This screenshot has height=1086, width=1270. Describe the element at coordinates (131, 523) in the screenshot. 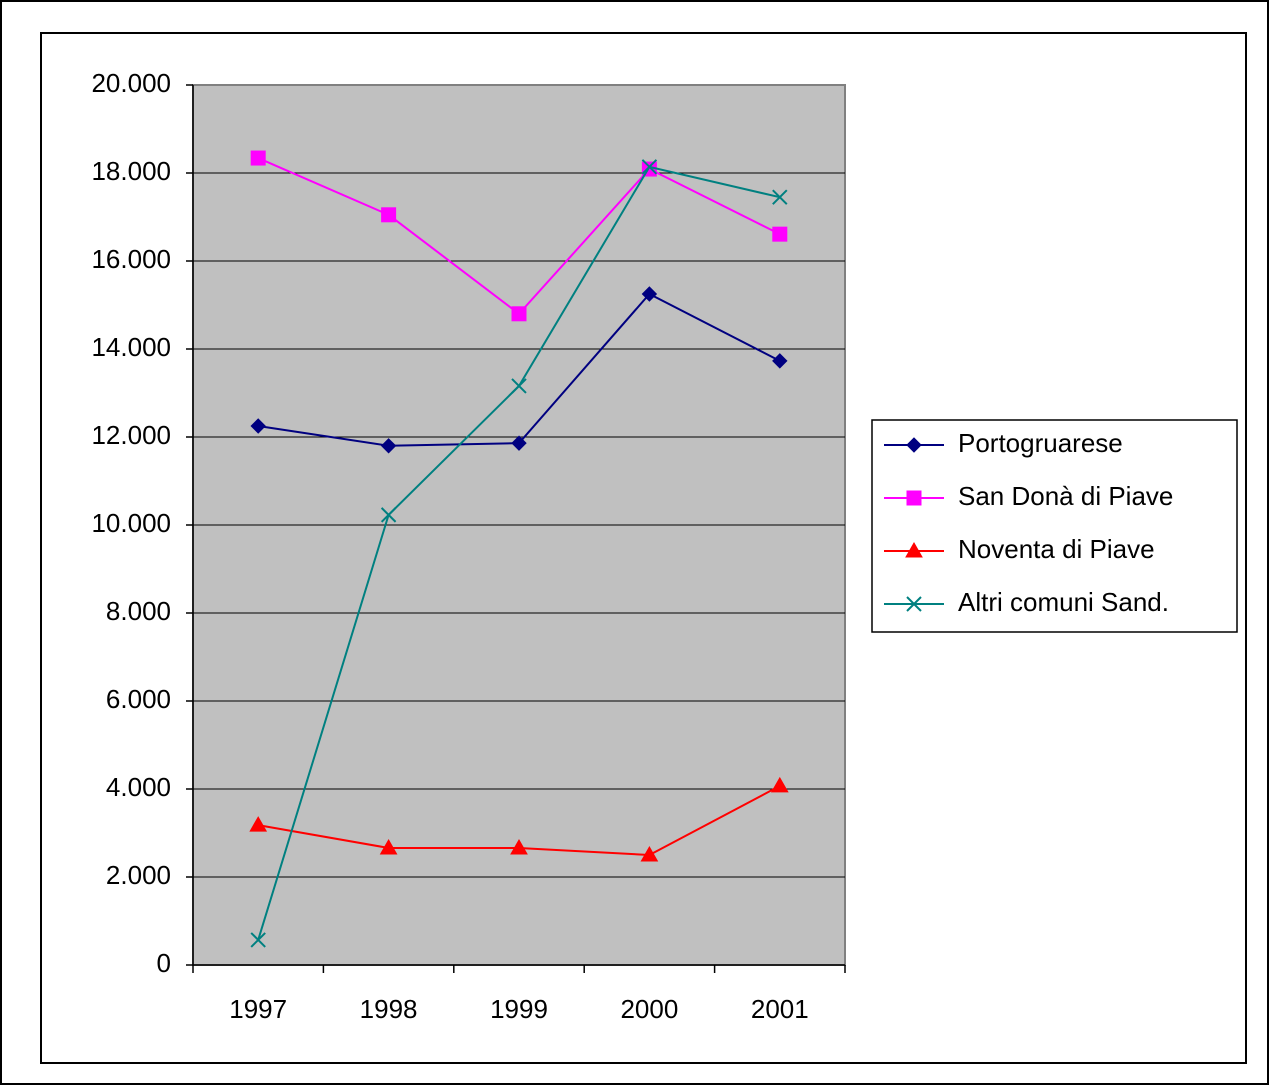

I see `y-tick-label: 10.000` at that location.